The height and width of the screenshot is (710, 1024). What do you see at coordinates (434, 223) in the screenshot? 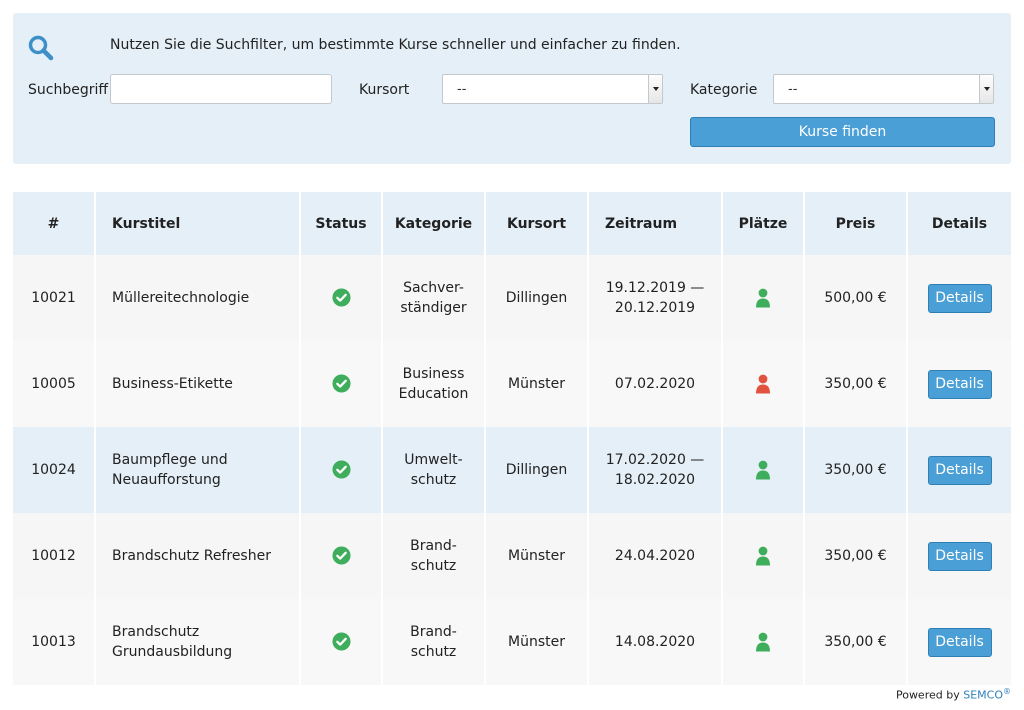
I see `column-header-category: Kategorie` at bounding box center [434, 223].